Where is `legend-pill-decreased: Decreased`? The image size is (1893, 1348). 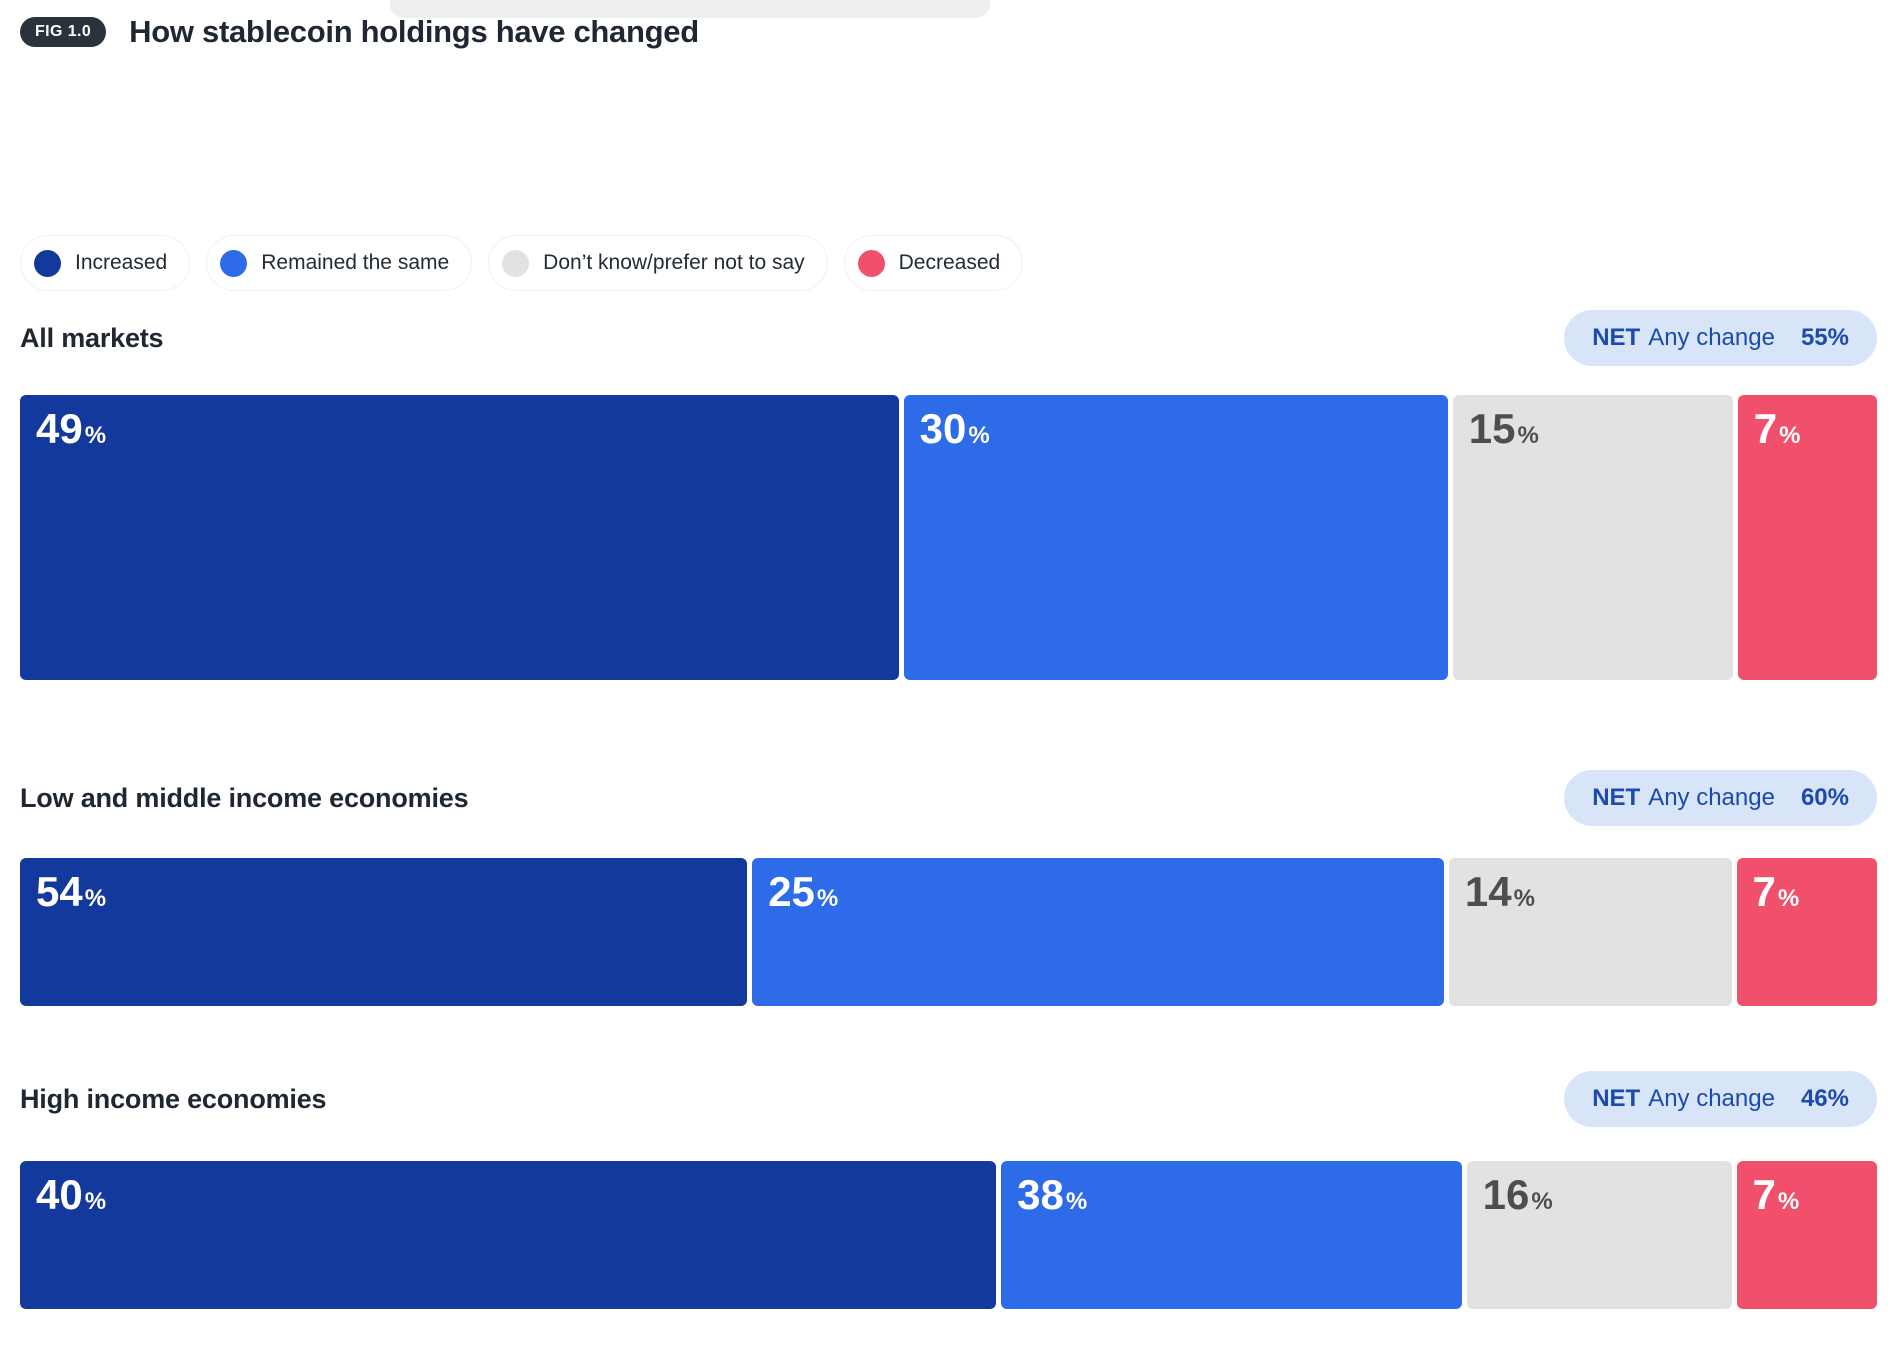 legend-pill-decreased: Decreased is located at coordinates (933, 263).